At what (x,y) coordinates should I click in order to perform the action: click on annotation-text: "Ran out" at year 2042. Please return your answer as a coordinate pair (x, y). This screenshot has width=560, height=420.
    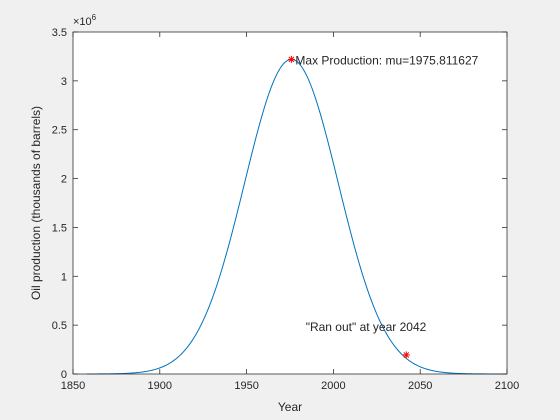
    Looking at the image, I should click on (366, 327).